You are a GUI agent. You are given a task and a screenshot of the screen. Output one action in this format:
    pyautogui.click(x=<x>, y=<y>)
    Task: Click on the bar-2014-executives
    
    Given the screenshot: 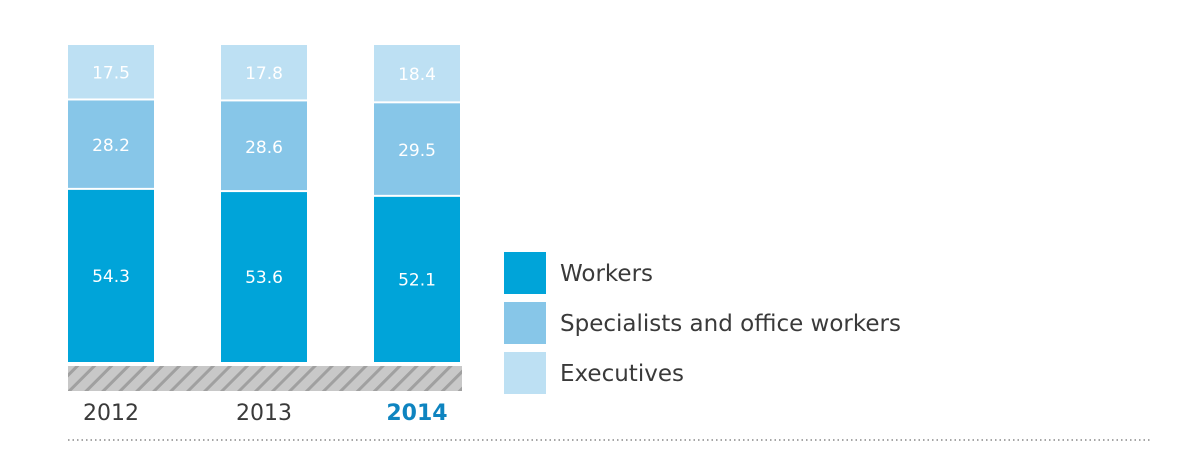 What is the action you would take?
    pyautogui.click(x=417, y=73)
    